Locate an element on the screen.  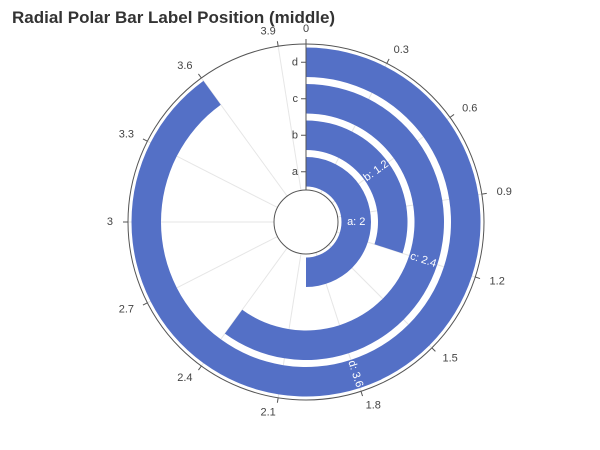
angle-tick-label-0-6: 0.6 is located at coordinates (469, 109).